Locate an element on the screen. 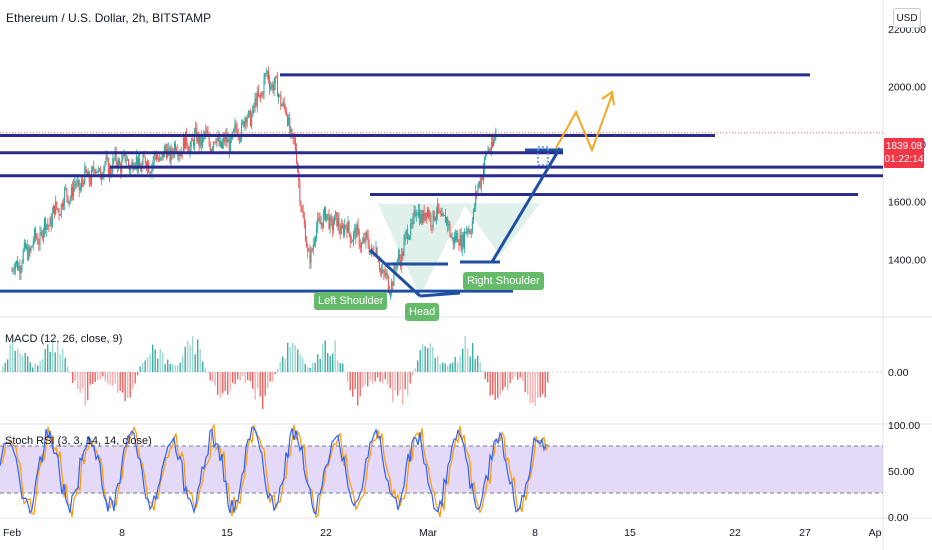 The width and height of the screenshot is (932, 550). price-tick-label: 2000.00 is located at coordinates (907, 87).